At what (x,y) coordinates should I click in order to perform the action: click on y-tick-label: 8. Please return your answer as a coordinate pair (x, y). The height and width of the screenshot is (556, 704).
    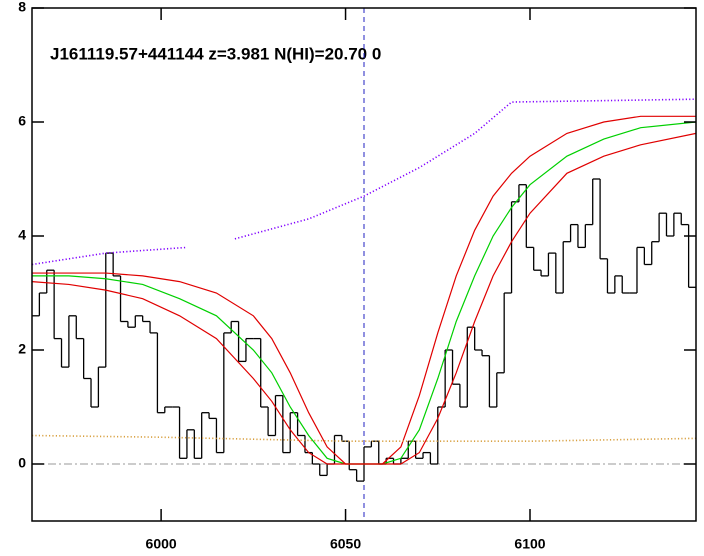
    Looking at the image, I should click on (22, 7).